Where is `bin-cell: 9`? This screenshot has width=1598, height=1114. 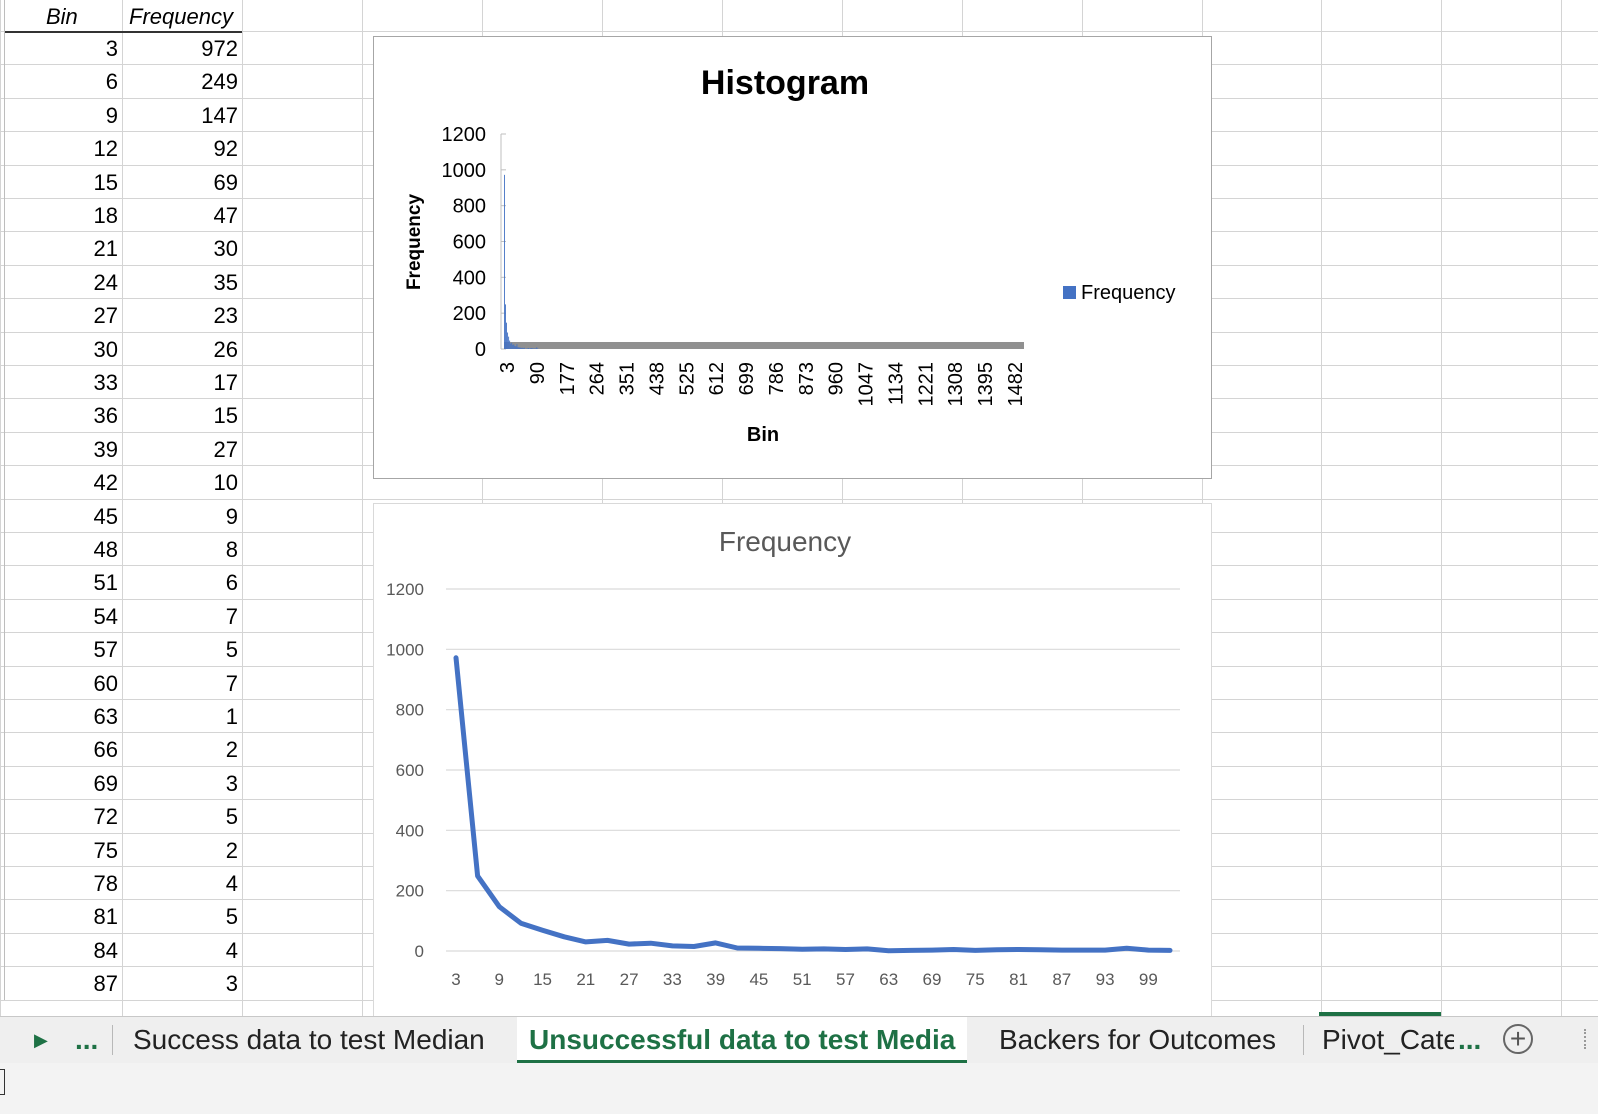 bin-cell: 9 is located at coordinates (111, 115).